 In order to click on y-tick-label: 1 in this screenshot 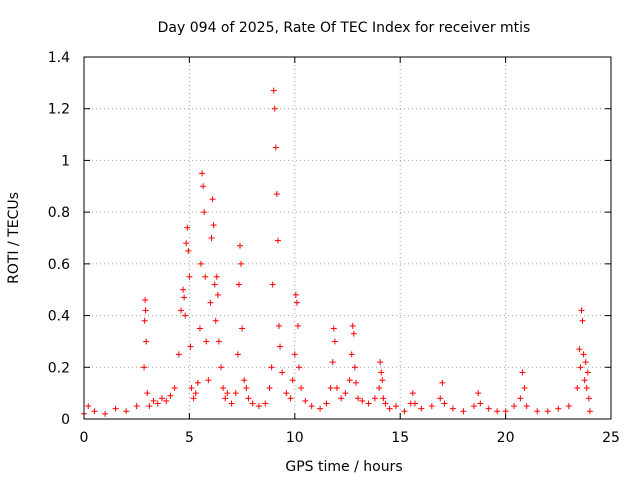, I will do `click(65, 161)`.